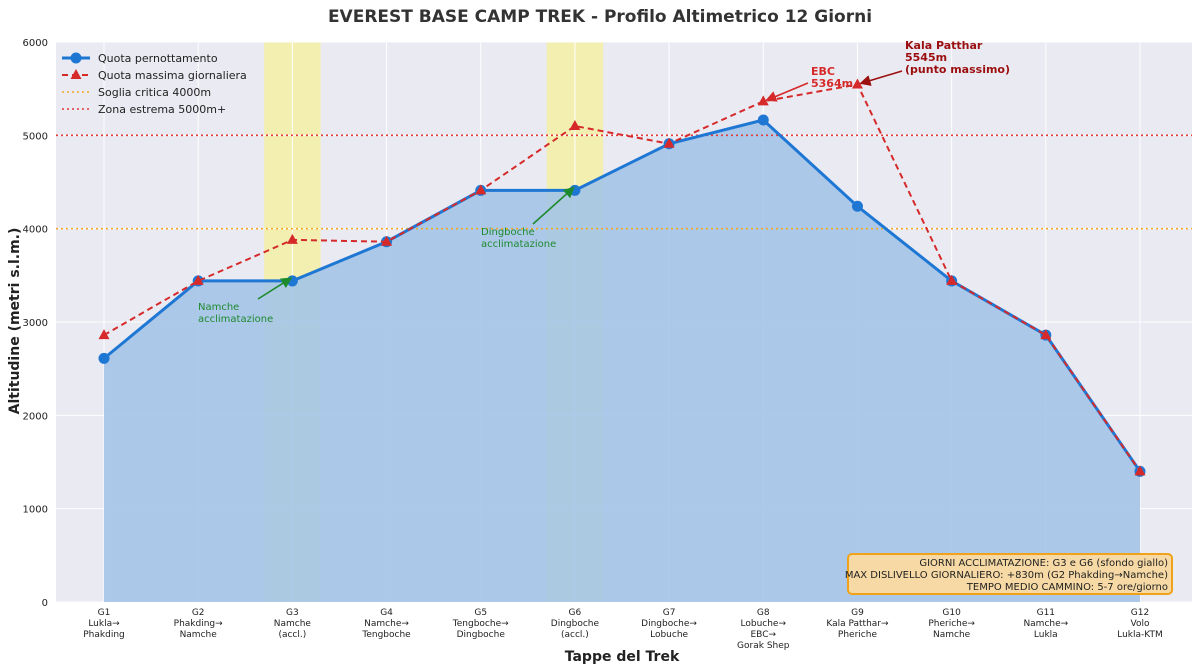  I want to click on x-tick-label: Lukla, so click(1046, 635).